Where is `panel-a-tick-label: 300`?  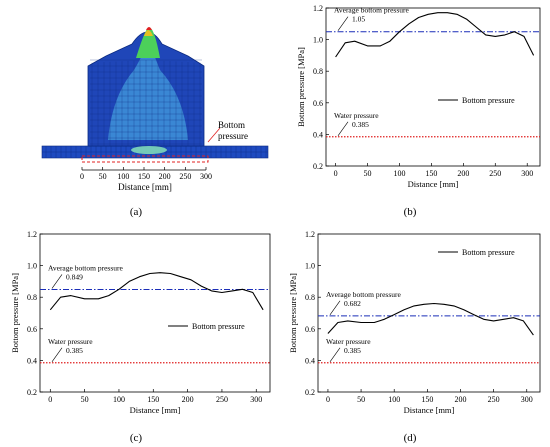
panel-a-tick-label: 300 is located at coordinates (206, 176).